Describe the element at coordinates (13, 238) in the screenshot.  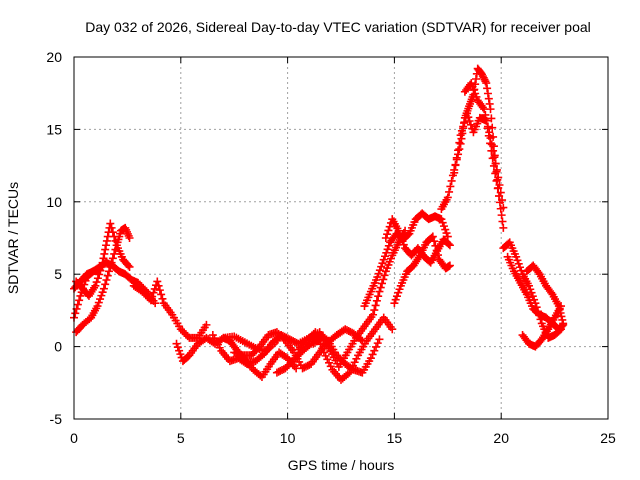
I see `y-axis-label: SDTVAR / TECUs` at that location.